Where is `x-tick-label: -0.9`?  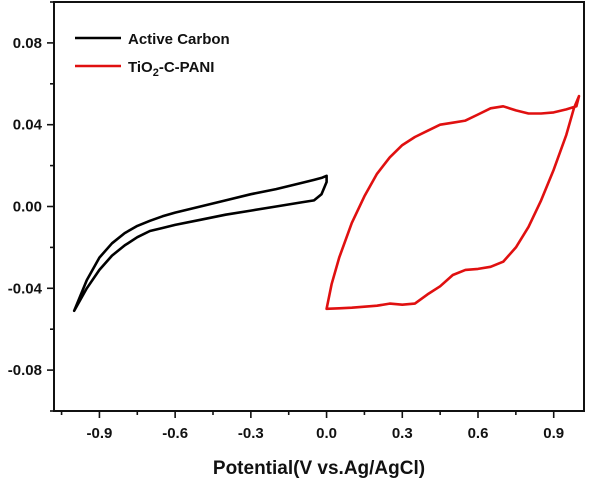 x-tick-label: -0.9 is located at coordinates (99, 433).